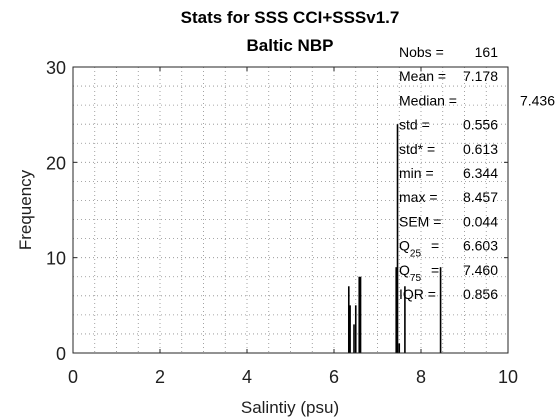 The width and height of the screenshot is (560, 420). Describe the element at coordinates (448, 221) in the screenshot. I see `stat-row: SEM = 0.044` at that location.